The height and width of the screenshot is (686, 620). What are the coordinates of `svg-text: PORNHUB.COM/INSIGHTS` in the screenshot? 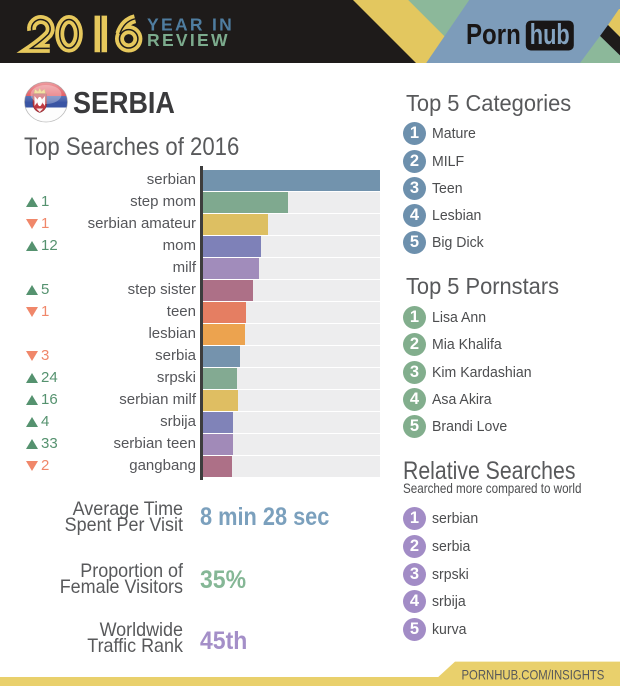 It's located at (533, 674).